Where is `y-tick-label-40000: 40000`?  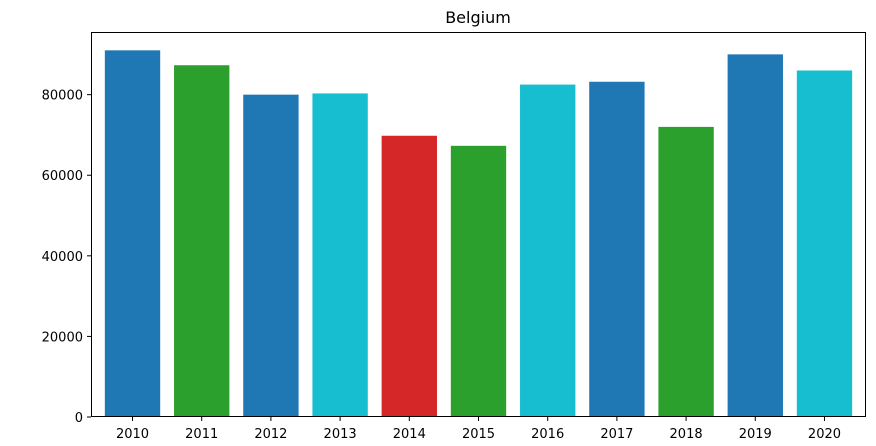
y-tick-label-40000: 40000 is located at coordinates (62, 257).